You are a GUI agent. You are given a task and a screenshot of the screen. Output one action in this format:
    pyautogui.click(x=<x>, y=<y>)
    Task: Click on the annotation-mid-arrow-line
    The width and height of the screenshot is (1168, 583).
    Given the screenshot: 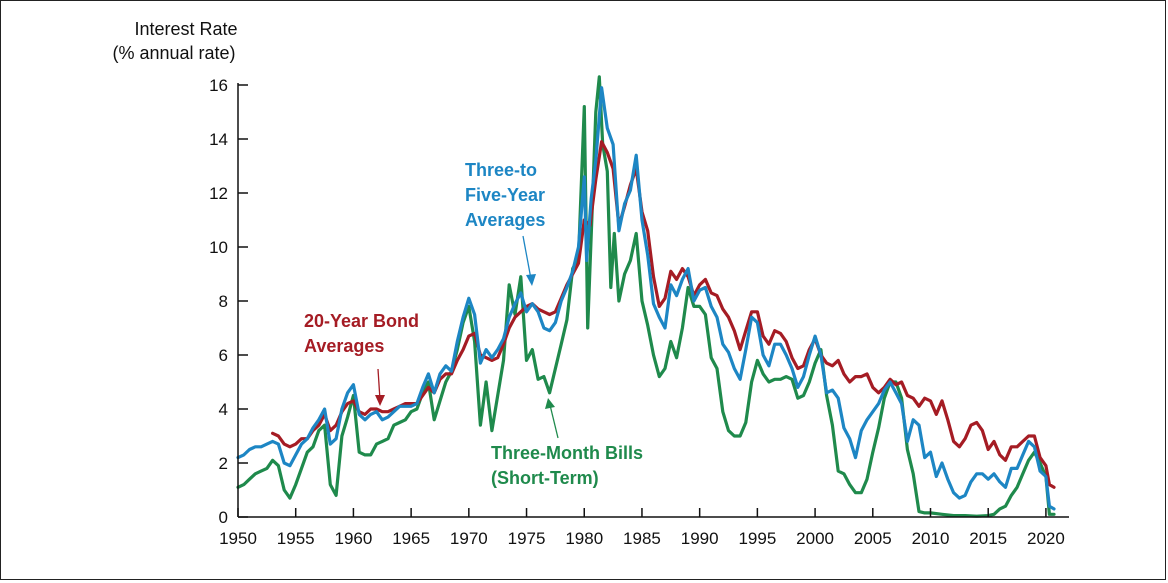 What is the action you would take?
    pyautogui.click(x=527, y=257)
    